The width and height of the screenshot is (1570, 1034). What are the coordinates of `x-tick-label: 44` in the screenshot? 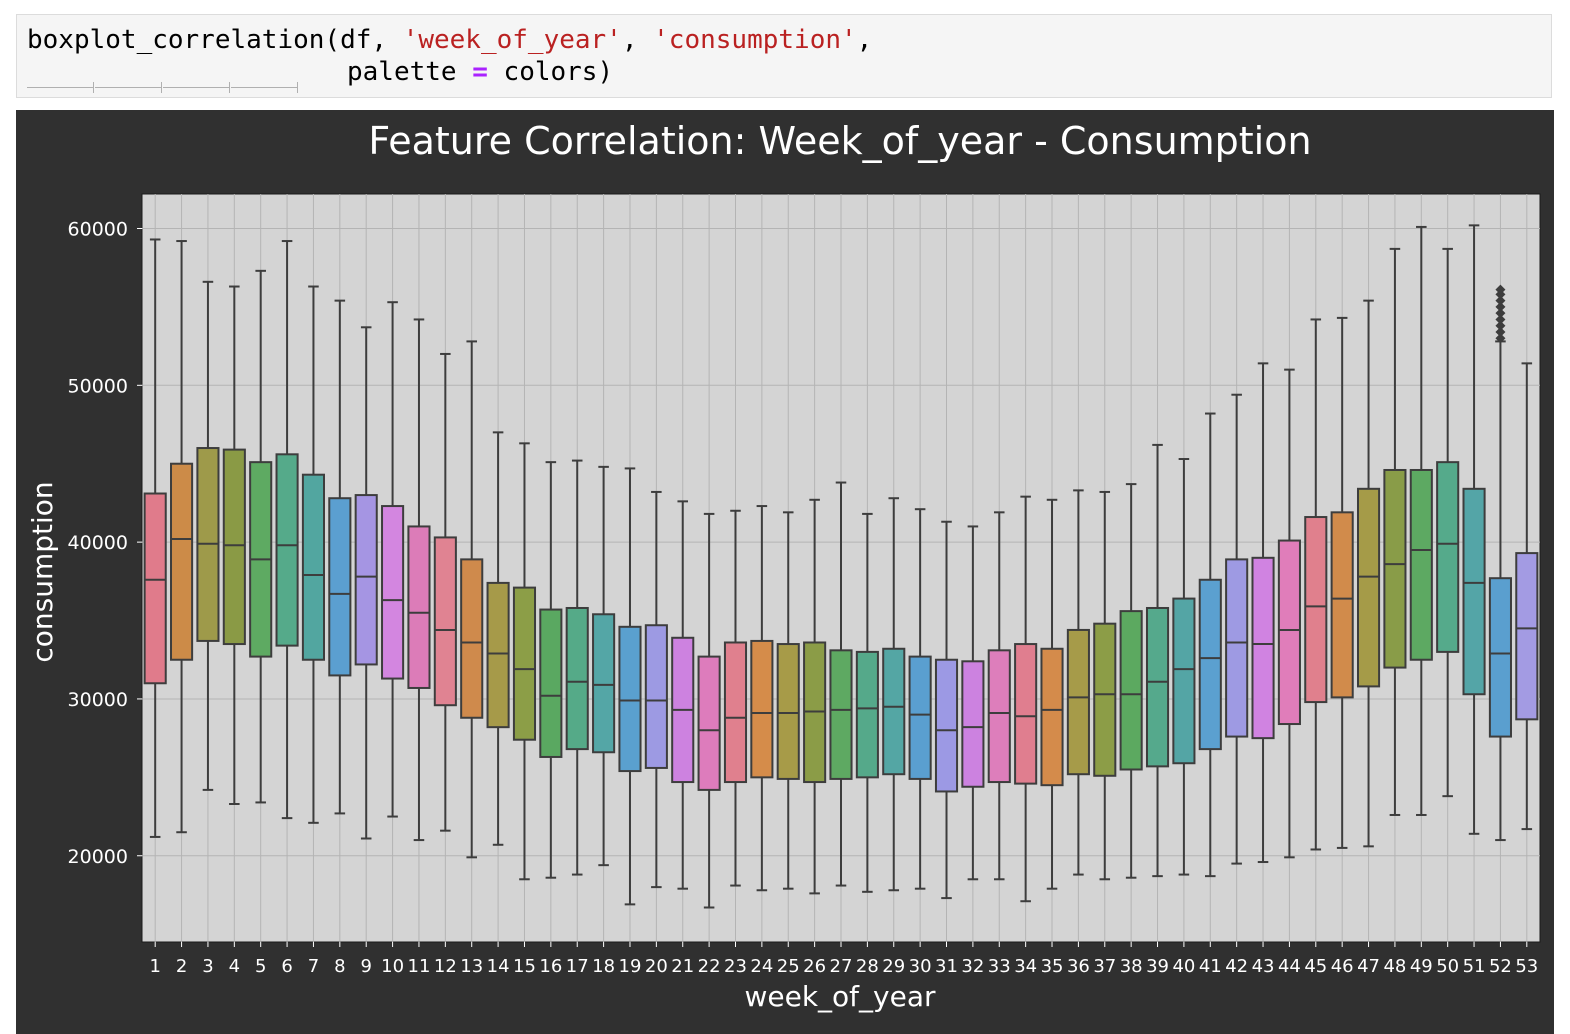 It's located at (1289, 966).